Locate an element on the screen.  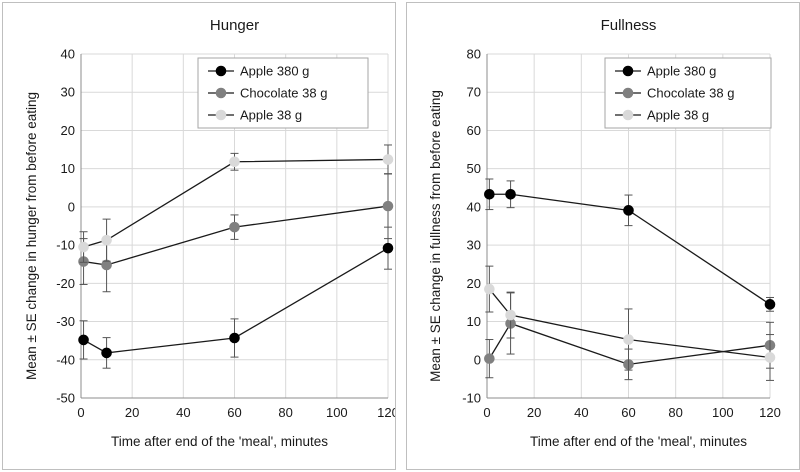
y-tick-label: 50 is located at coordinates (474, 168).